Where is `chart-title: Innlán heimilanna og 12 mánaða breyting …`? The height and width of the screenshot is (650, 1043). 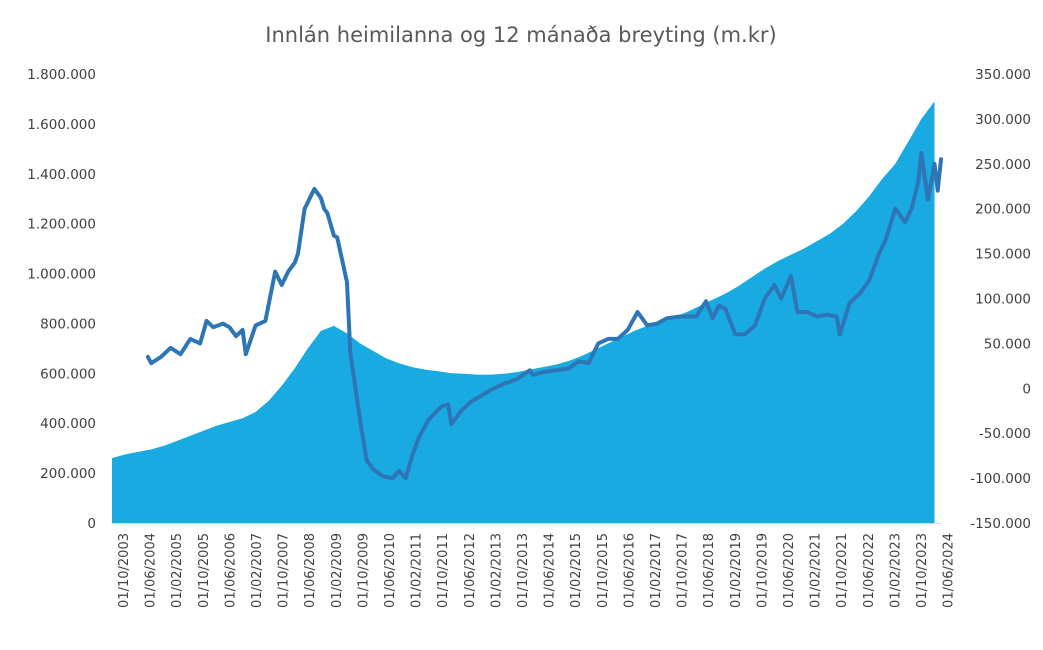 chart-title: Innlán heimilanna og 12 mánaða breyting … is located at coordinates (520, 35).